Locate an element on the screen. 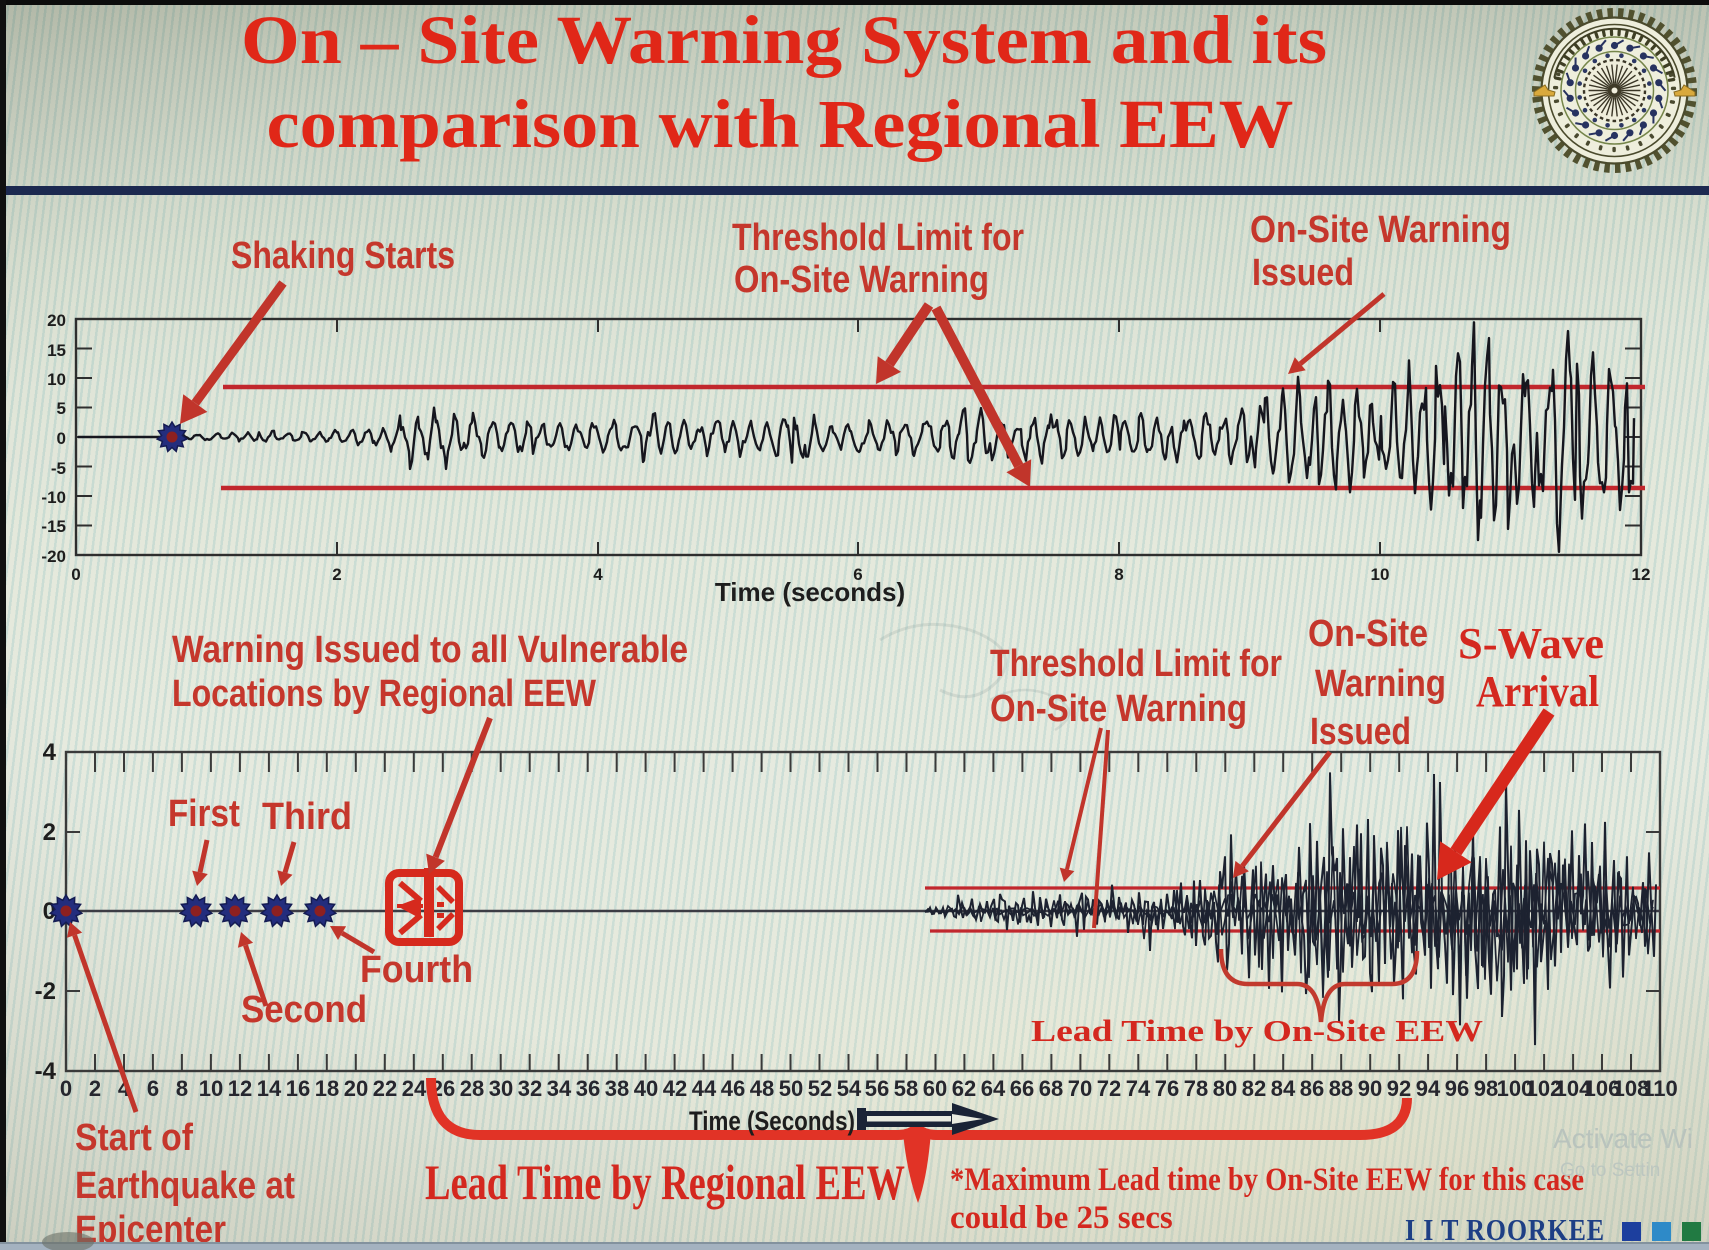 This screenshot has height=1250, width=1709. svg-text: First is located at coordinates (204, 814).